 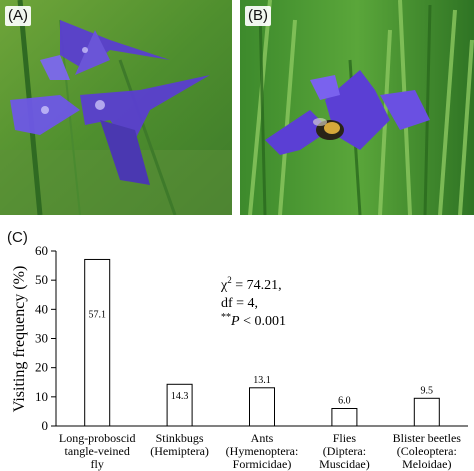 I want to click on chi-symbol: χ, so click(x=224, y=285).